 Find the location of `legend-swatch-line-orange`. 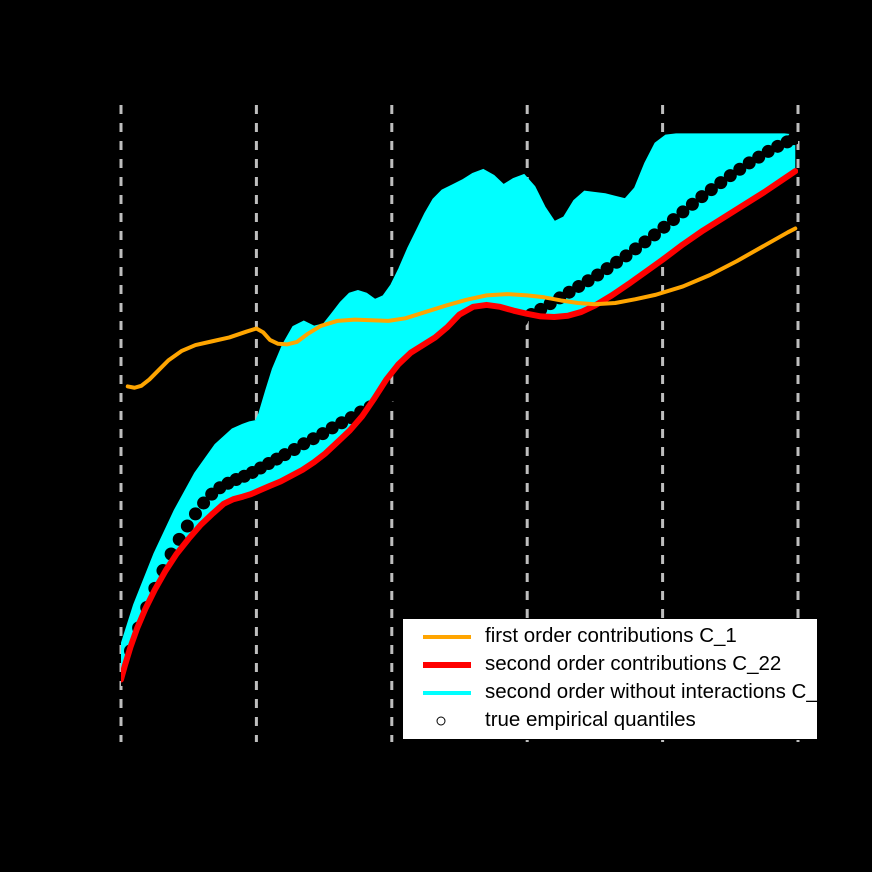

legend-swatch-line-orange is located at coordinates (447, 636).